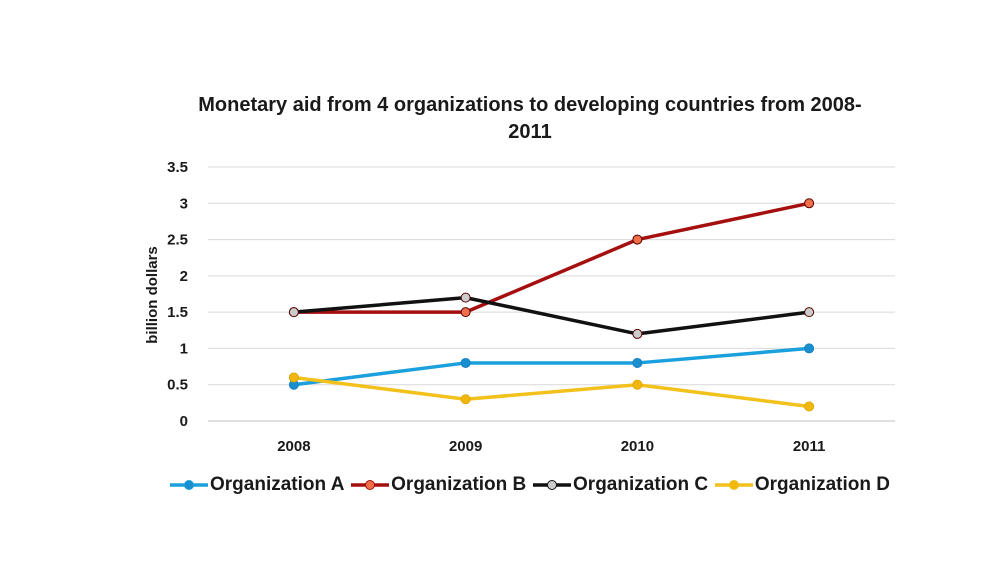 This screenshot has width=1000, height=563. I want to click on series-organization-a, so click(551, 366).